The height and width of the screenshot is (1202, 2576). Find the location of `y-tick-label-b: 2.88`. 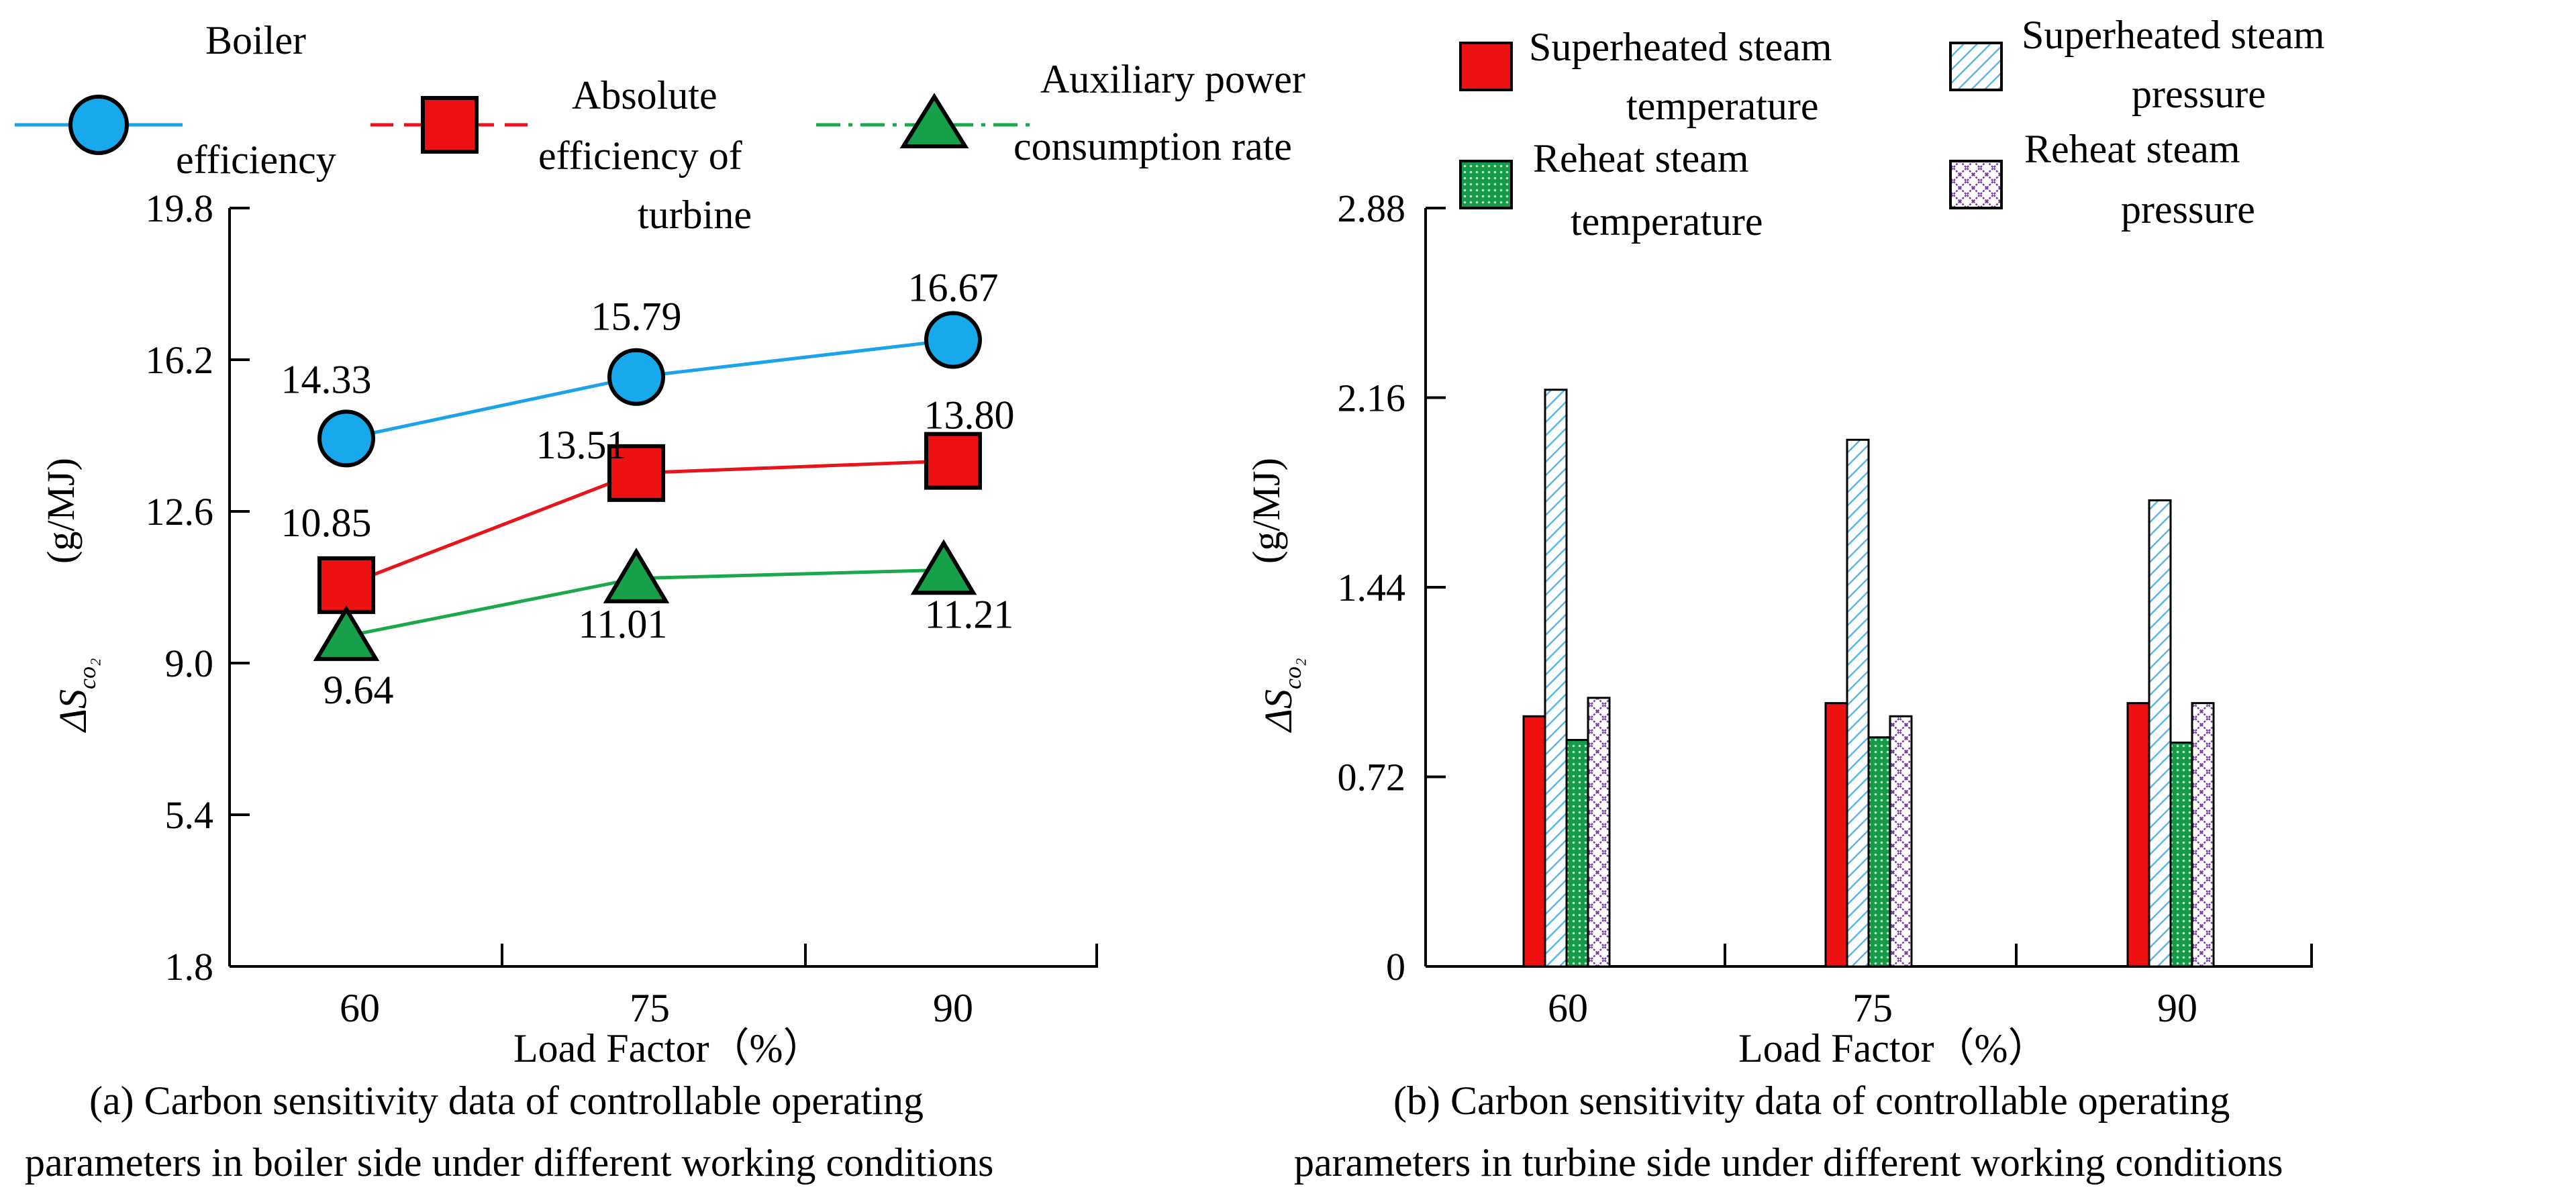

y-tick-label-b: 2.88 is located at coordinates (1372, 208).